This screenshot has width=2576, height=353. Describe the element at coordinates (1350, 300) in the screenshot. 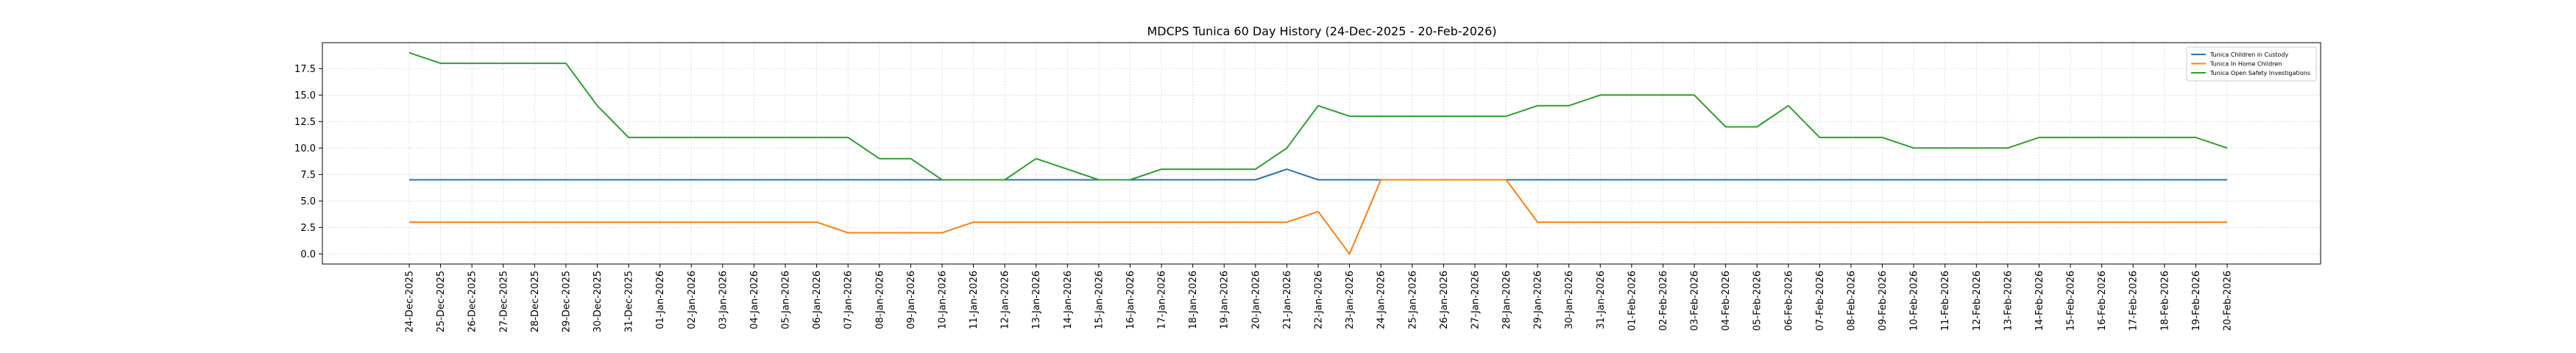

I see `x-tick-label: 23-Jan-2026` at that location.